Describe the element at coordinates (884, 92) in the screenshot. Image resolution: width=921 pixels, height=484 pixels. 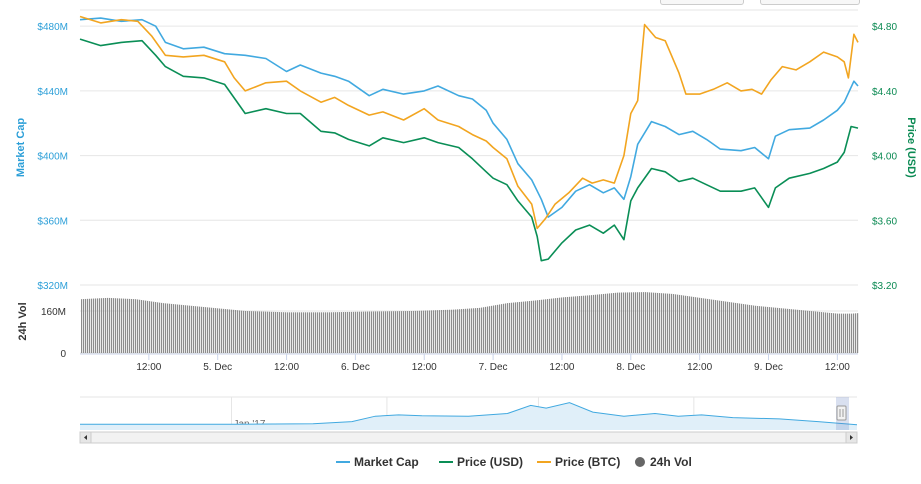
I see `y-right-tick-label: $4.40` at that location.